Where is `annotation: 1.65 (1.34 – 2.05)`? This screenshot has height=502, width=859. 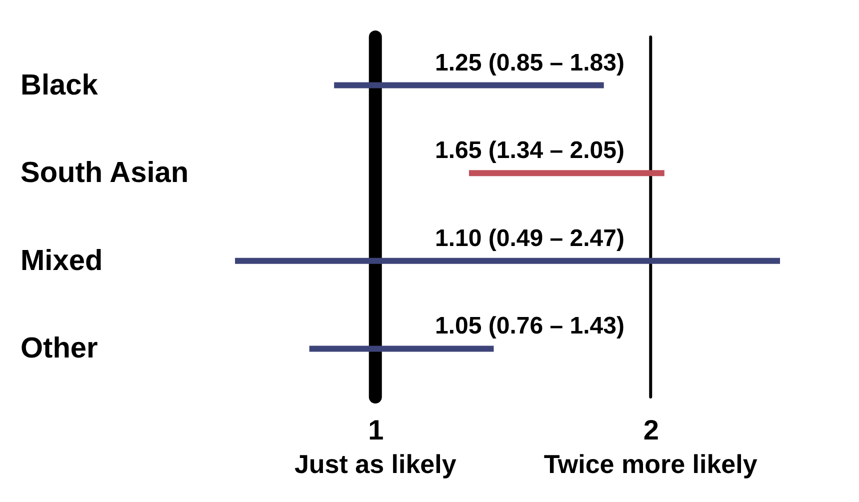 annotation: 1.65 (1.34 – 2.05) is located at coordinates (529, 150).